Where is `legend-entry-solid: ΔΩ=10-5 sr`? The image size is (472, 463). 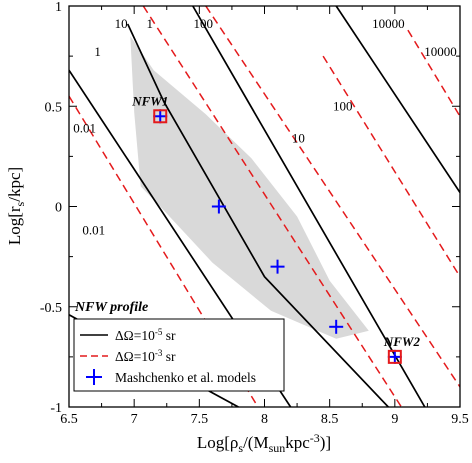
legend-entry-solid: ΔΩ=10-5 sr is located at coordinates (145, 335).